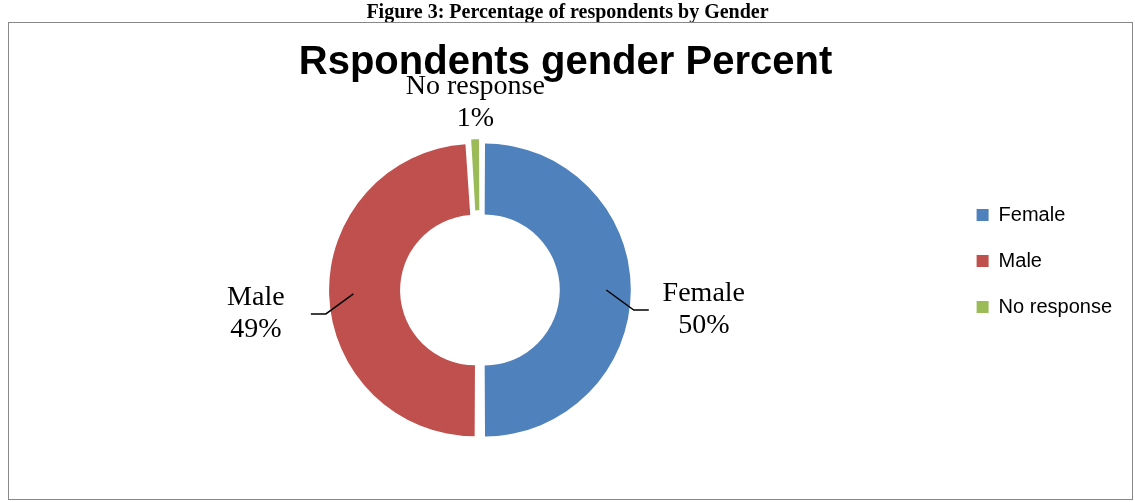  I want to click on slice-label: Male, so click(256, 296).